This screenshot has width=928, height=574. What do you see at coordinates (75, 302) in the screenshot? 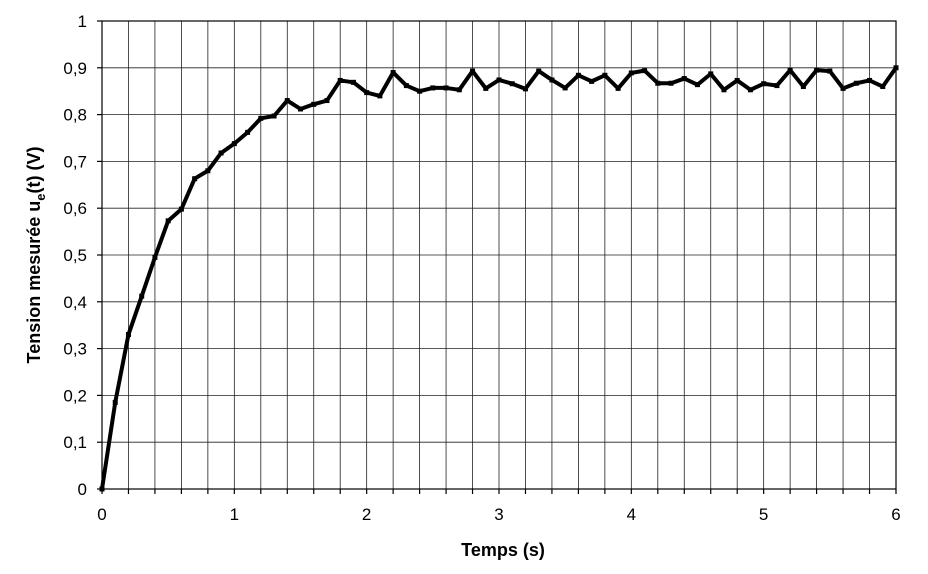
I see `y-tick-label: 0,4` at bounding box center [75, 302].